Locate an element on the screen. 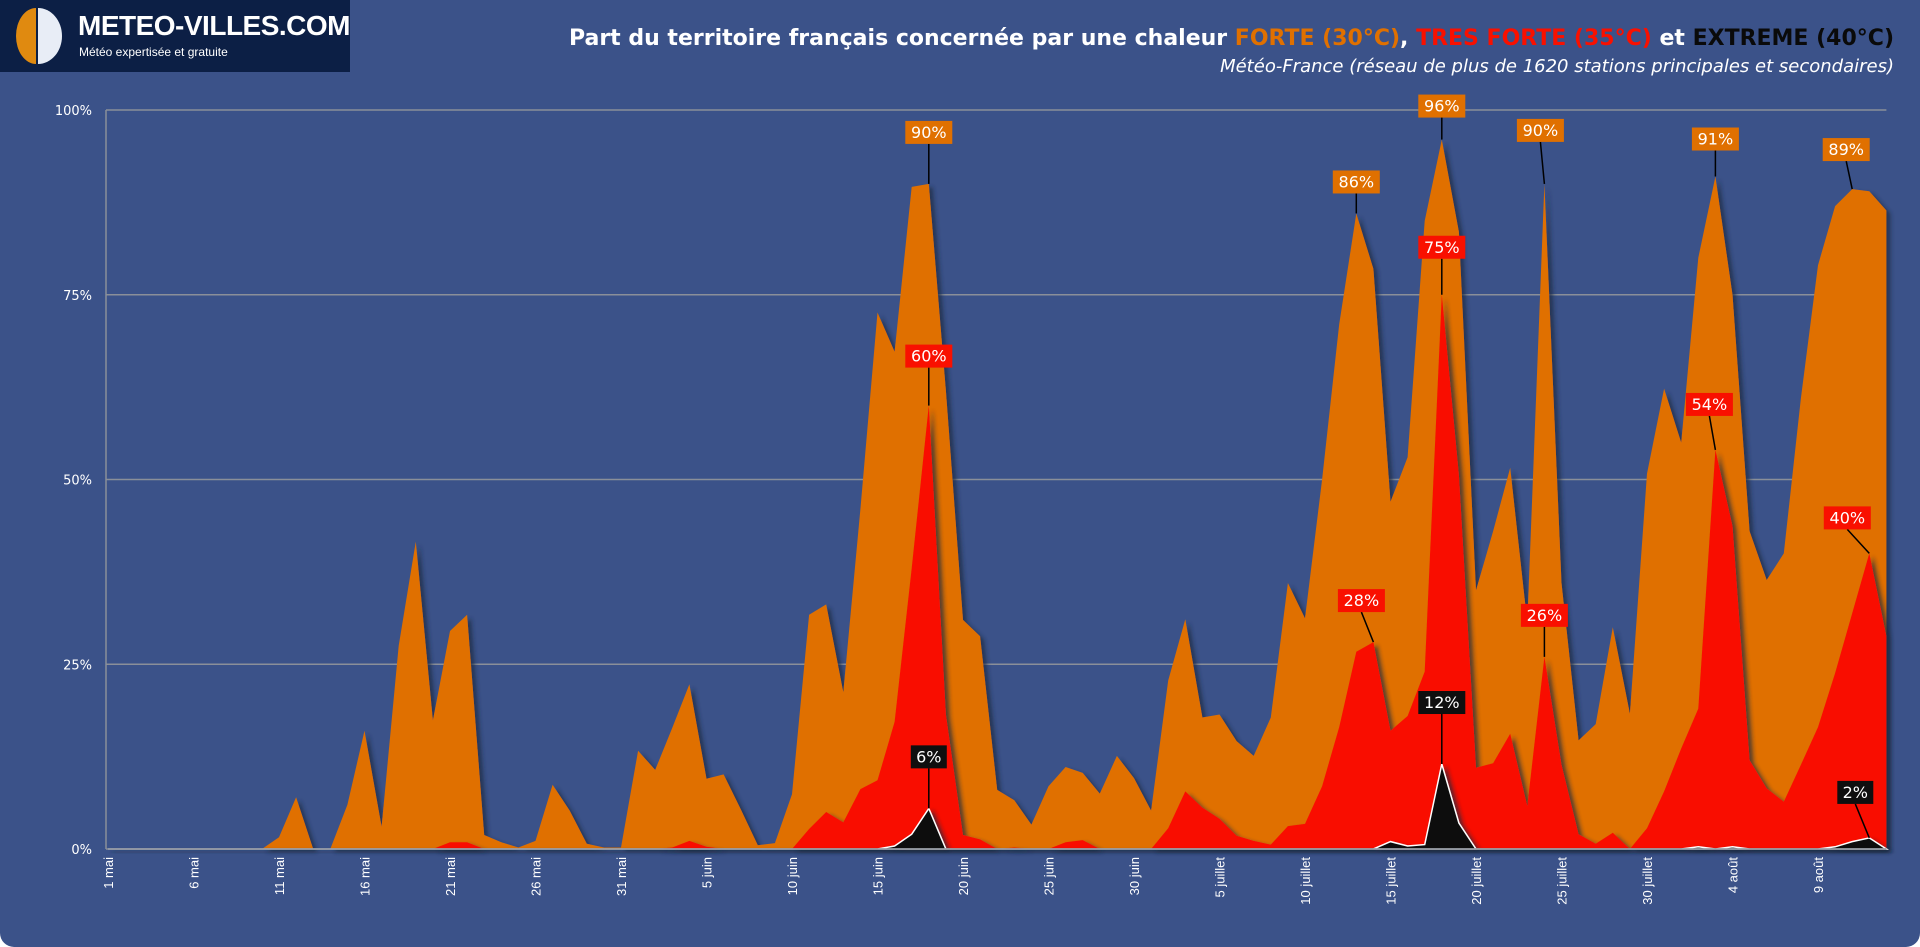 This screenshot has height=947, width=1920. annotation-label: 40% is located at coordinates (1848, 517).